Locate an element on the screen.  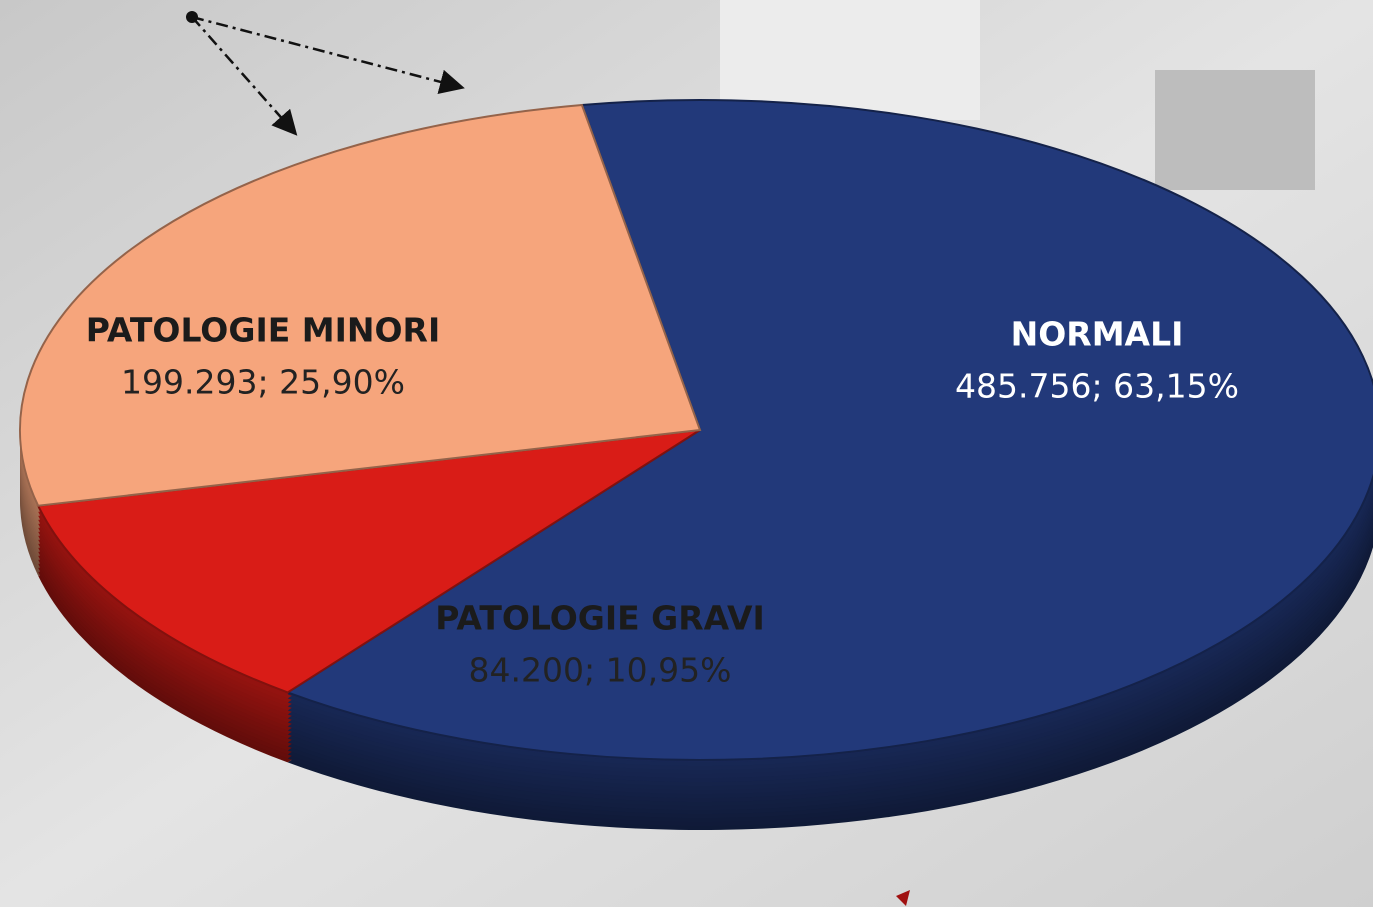
slice-category: PATOLOGIE GRAVI is located at coordinates (600, 618).